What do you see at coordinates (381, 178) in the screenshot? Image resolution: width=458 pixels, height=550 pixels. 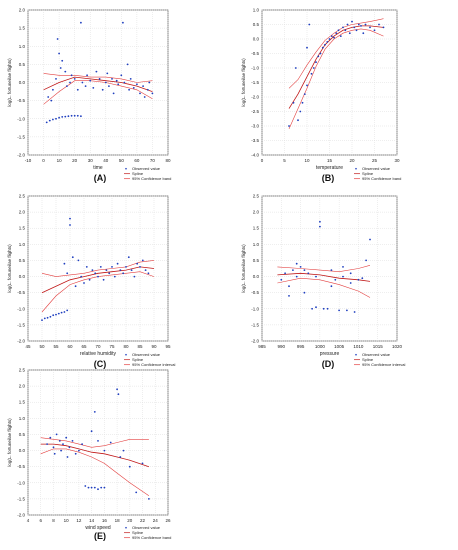 I see `legend-entry: 95% Confidence band` at bounding box center [381, 178].